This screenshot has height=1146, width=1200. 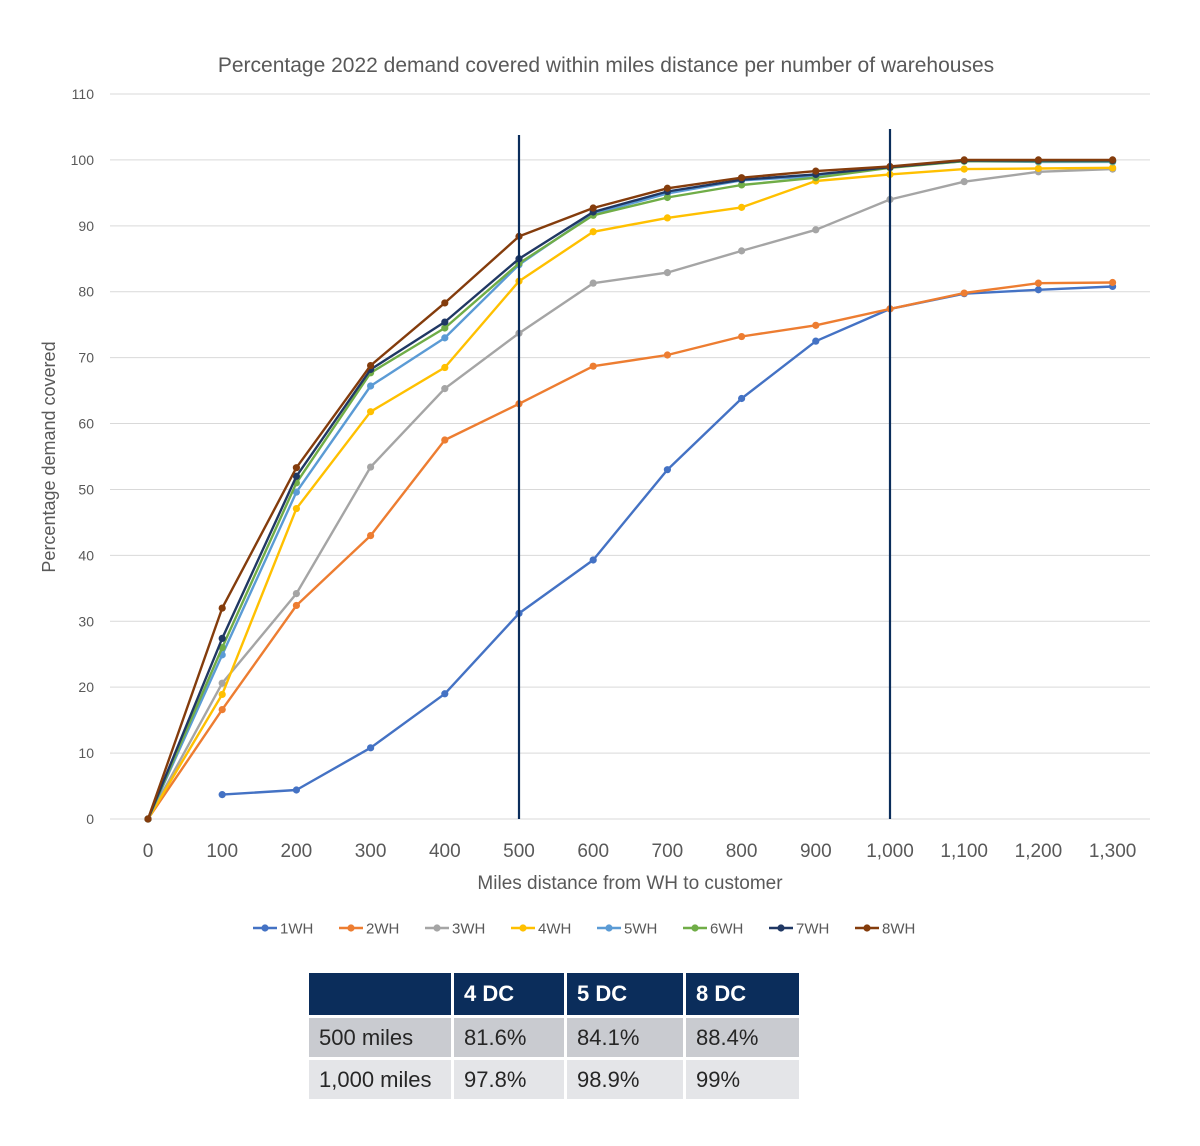 I want to click on y-tick-labels: 0 10 20 30 40 50 60 70 80 90 100 110, so click(x=83, y=456).